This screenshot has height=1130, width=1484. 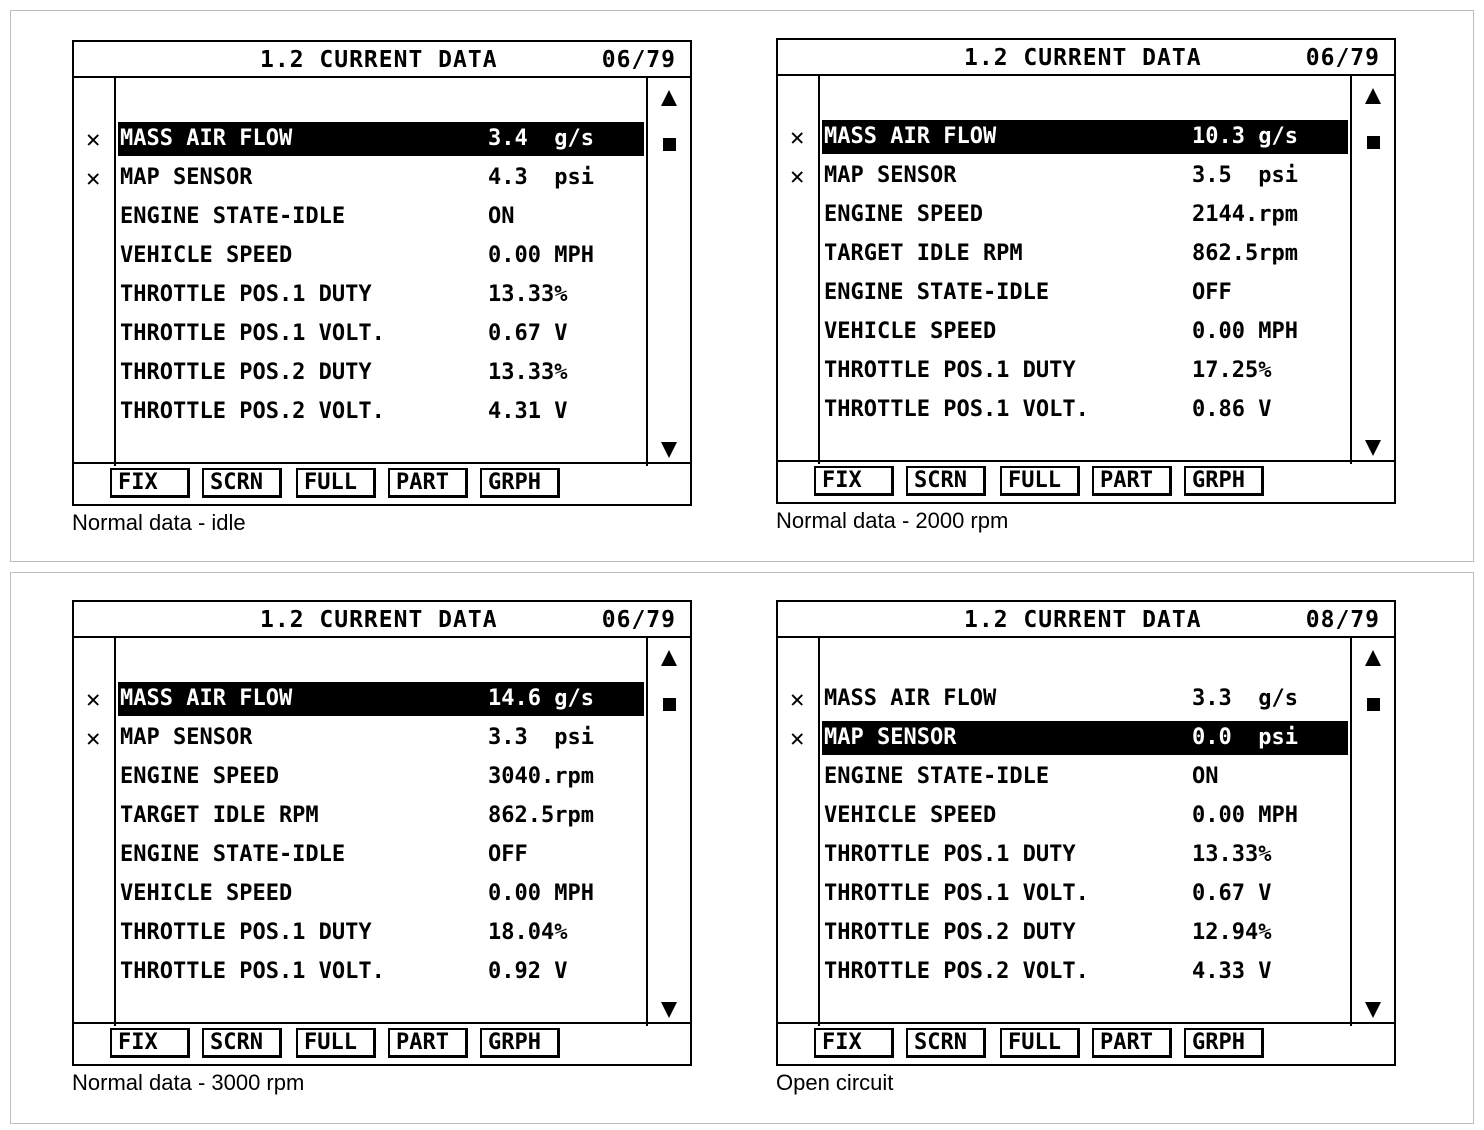 I want to click on data-row: MASS AIR FLOW 10.3 g/s, so click(x=1085, y=137).